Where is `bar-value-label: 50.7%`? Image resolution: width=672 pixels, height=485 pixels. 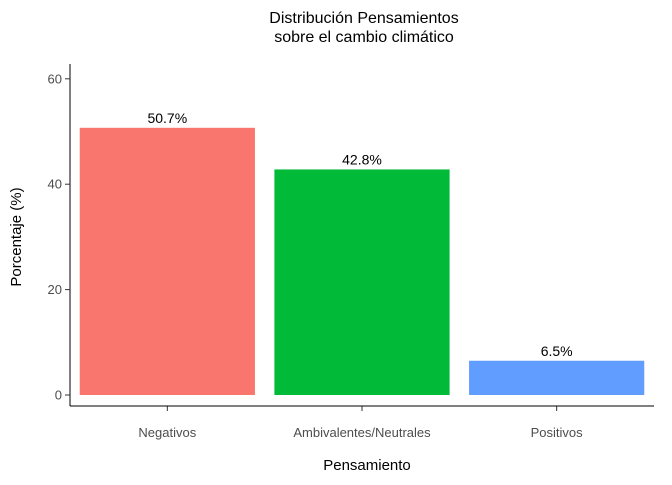
bar-value-label: 50.7% is located at coordinates (167, 118).